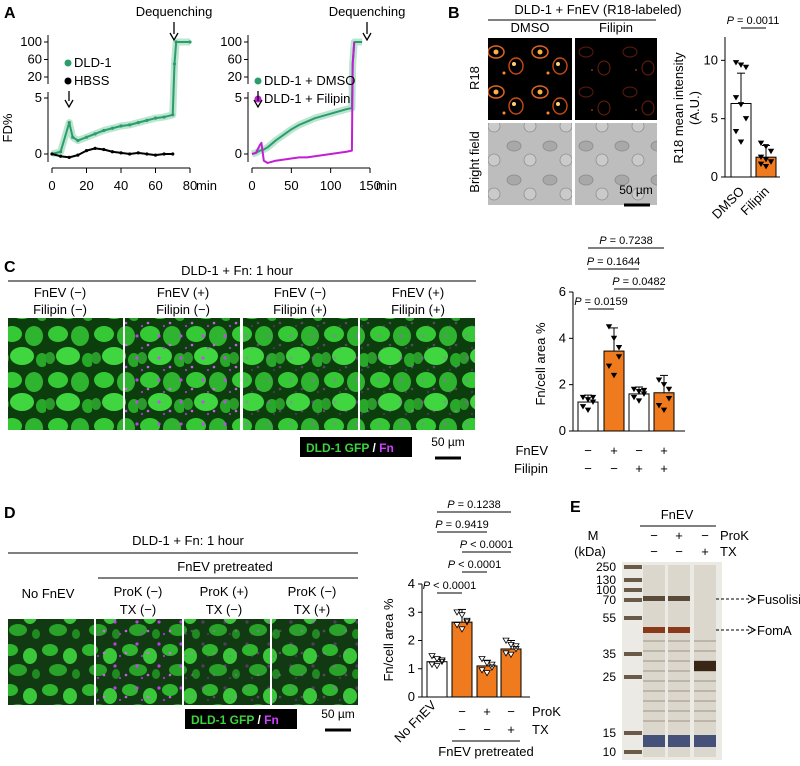 This screenshot has width=800, height=766. Describe the element at coordinates (679, 551) in the screenshot. I see `tx-sign: −` at that location.